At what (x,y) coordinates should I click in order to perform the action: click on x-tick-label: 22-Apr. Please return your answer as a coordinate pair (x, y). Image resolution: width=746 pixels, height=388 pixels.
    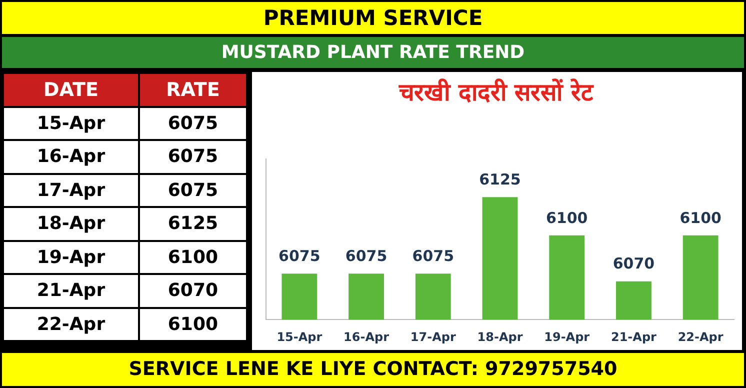
    Looking at the image, I should click on (701, 337).